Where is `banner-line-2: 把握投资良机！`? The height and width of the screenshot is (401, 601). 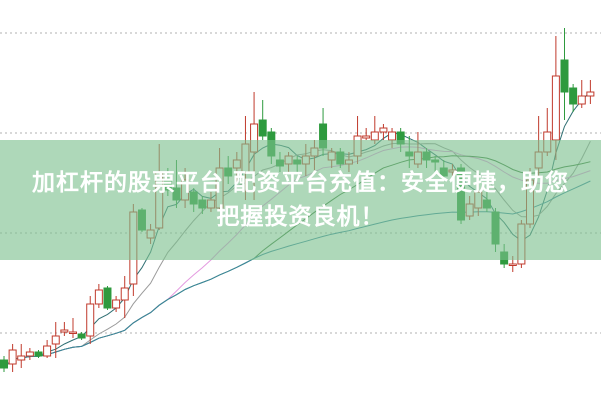
banner-line-2: 把握投资良机！ is located at coordinates (300, 217).